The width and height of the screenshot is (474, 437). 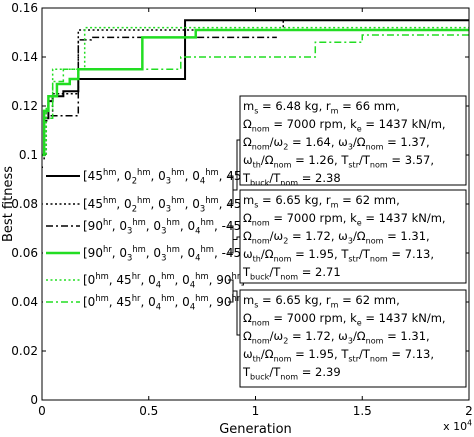 What do you see at coordinates (24, 302) in the screenshot?
I see `y-tick-label: 0.04` at bounding box center [24, 302].